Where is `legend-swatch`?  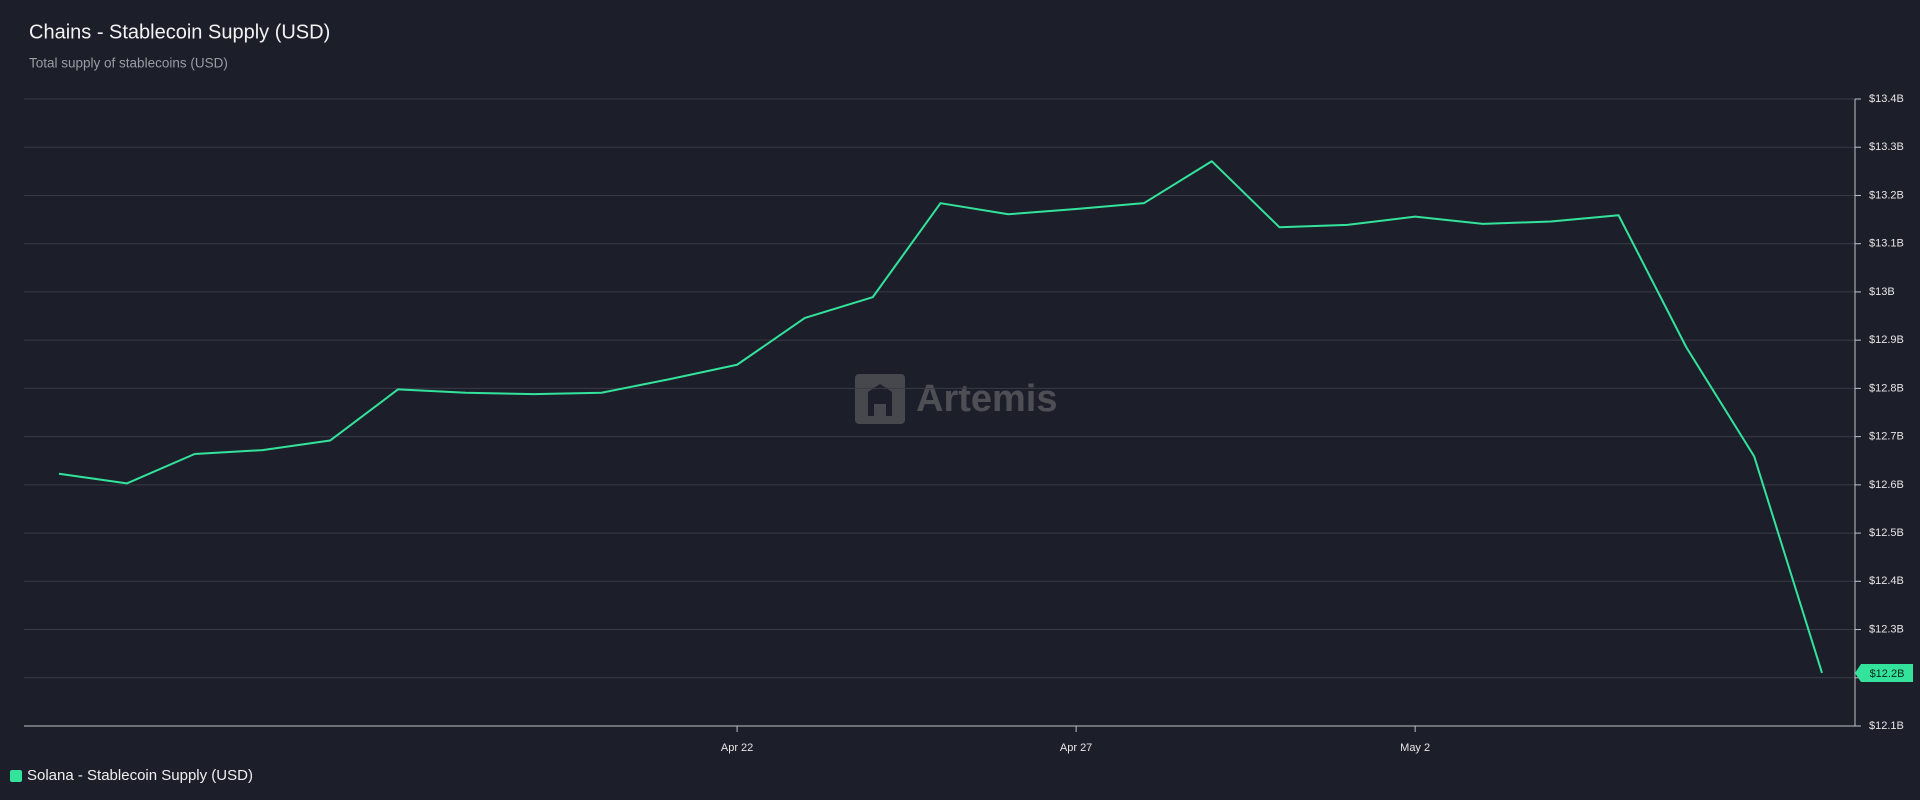
legend-swatch is located at coordinates (16, 776).